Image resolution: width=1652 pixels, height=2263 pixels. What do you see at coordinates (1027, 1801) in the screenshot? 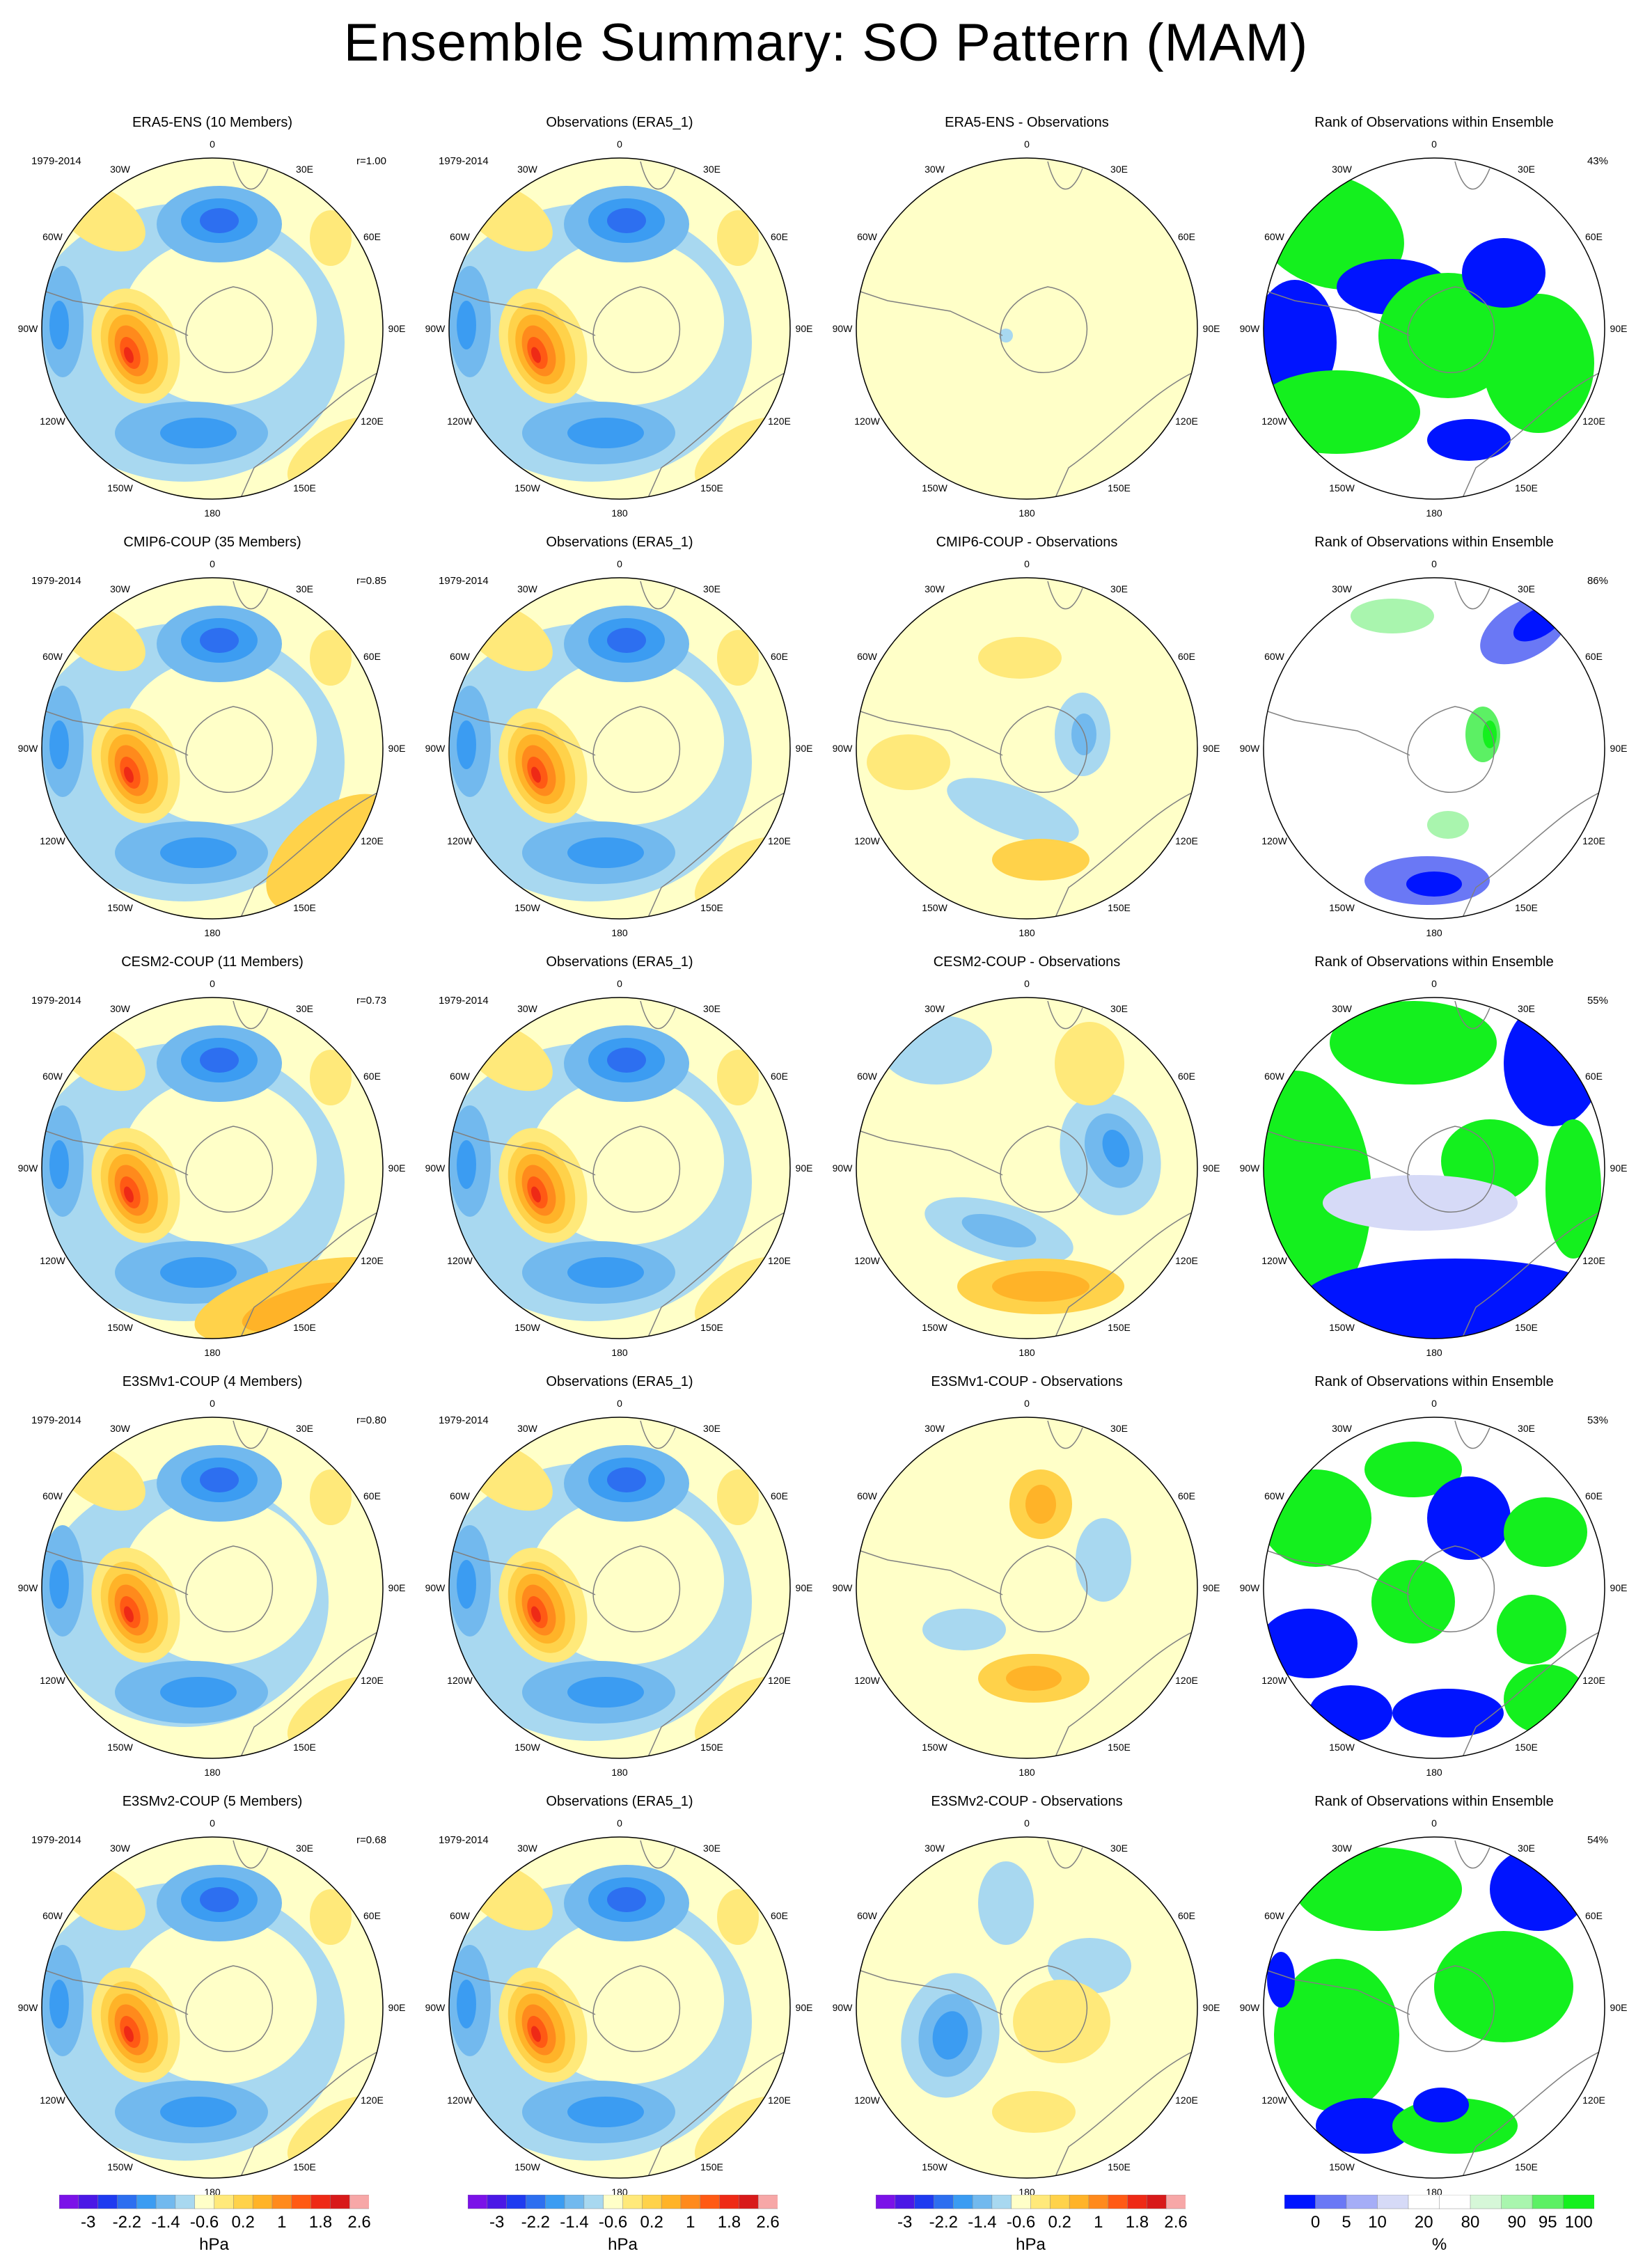
I see `panel-title: E3SMv2-COUP - Observations` at bounding box center [1027, 1801].